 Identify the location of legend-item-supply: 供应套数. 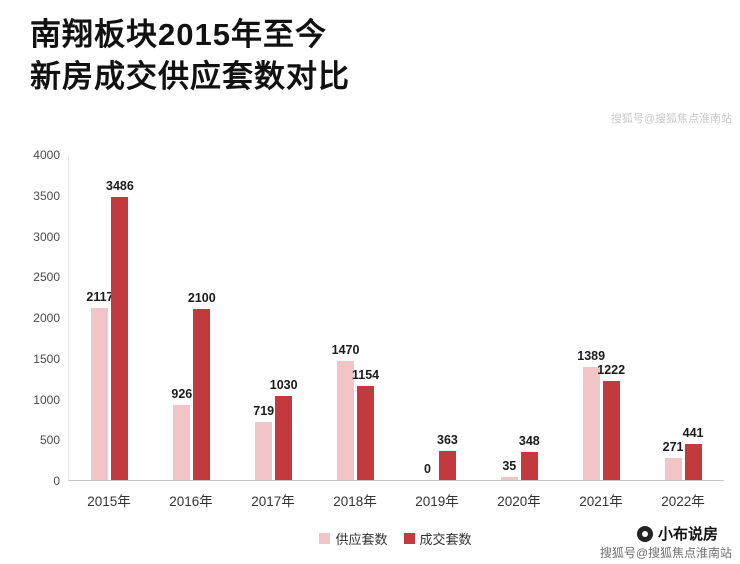
(353, 538).